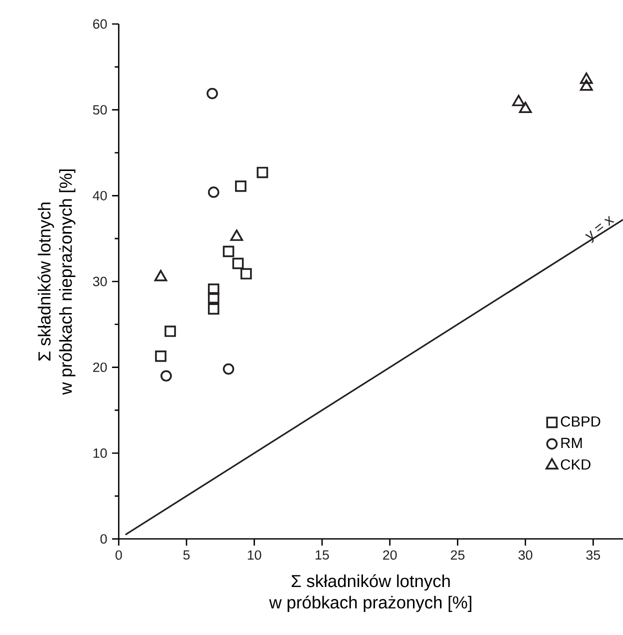 Image resolution: width=623 pixels, height=635 pixels. What do you see at coordinates (99, 195) in the screenshot?
I see `y-tick-label: 40` at bounding box center [99, 195].